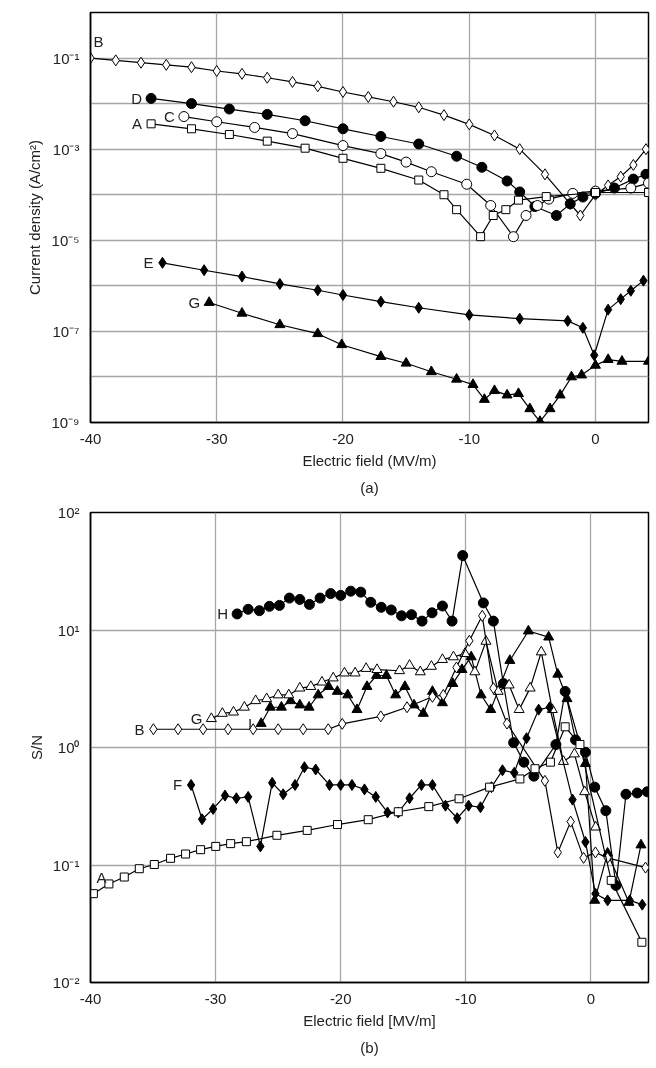  I want to click on series-label: H, so click(223, 614).